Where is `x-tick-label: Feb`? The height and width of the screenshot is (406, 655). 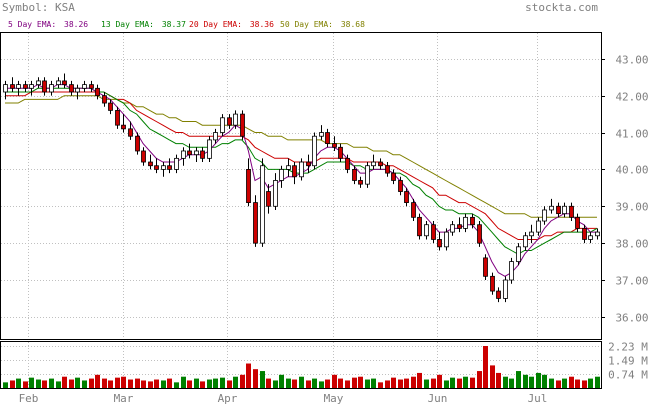 x-tick-label: Feb is located at coordinates (29, 398).